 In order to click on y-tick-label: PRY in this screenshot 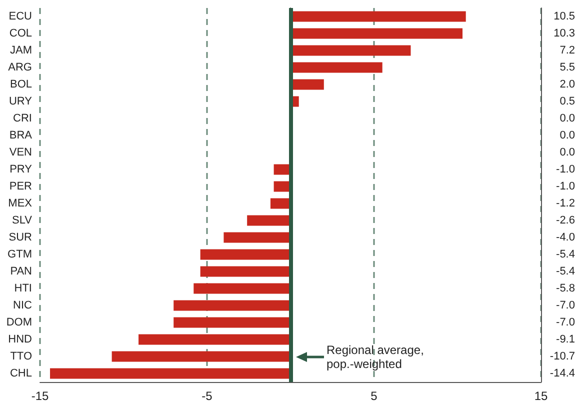, I will do `click(21, 170)`.